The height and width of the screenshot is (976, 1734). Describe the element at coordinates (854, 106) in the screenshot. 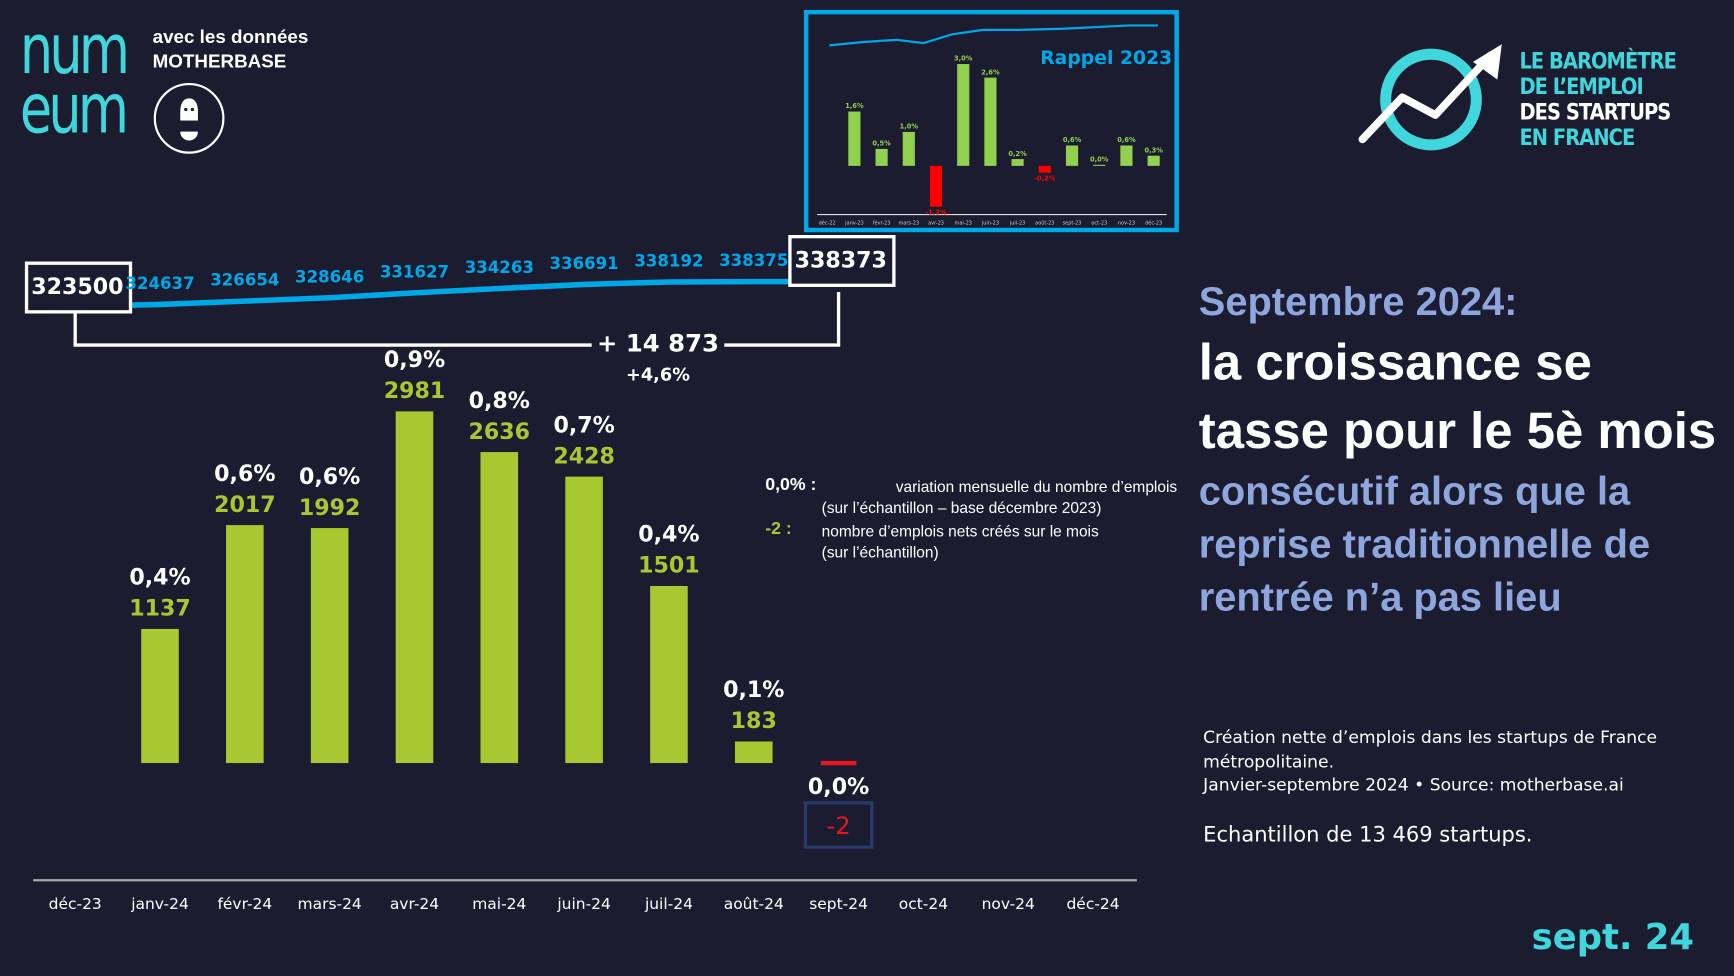

I see `inset-bar-label: 1,6%` at that location.